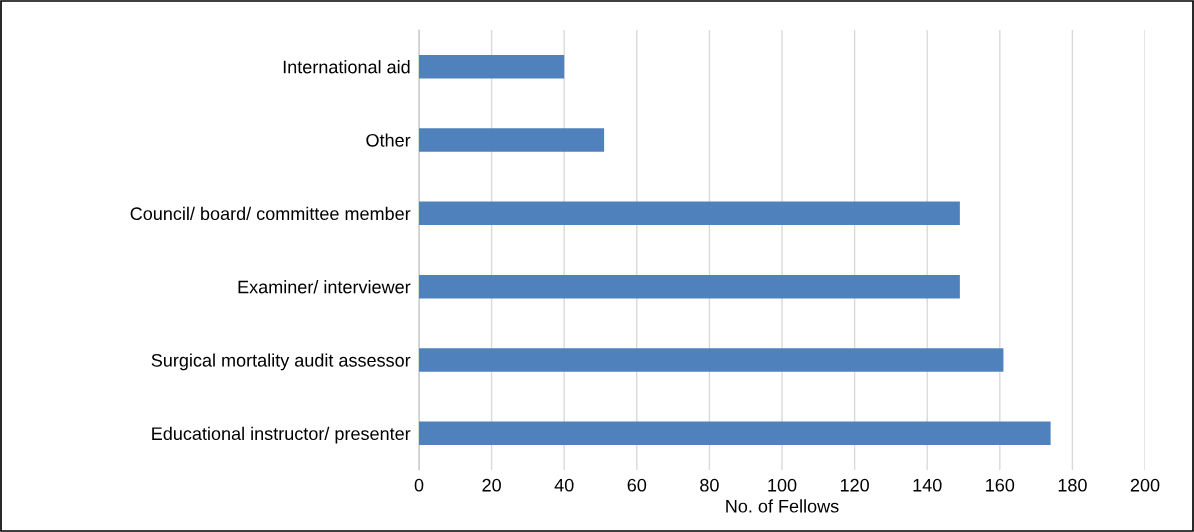  I want to click on y-tick-label: Council/ board/ committee member, so click(270, 213).